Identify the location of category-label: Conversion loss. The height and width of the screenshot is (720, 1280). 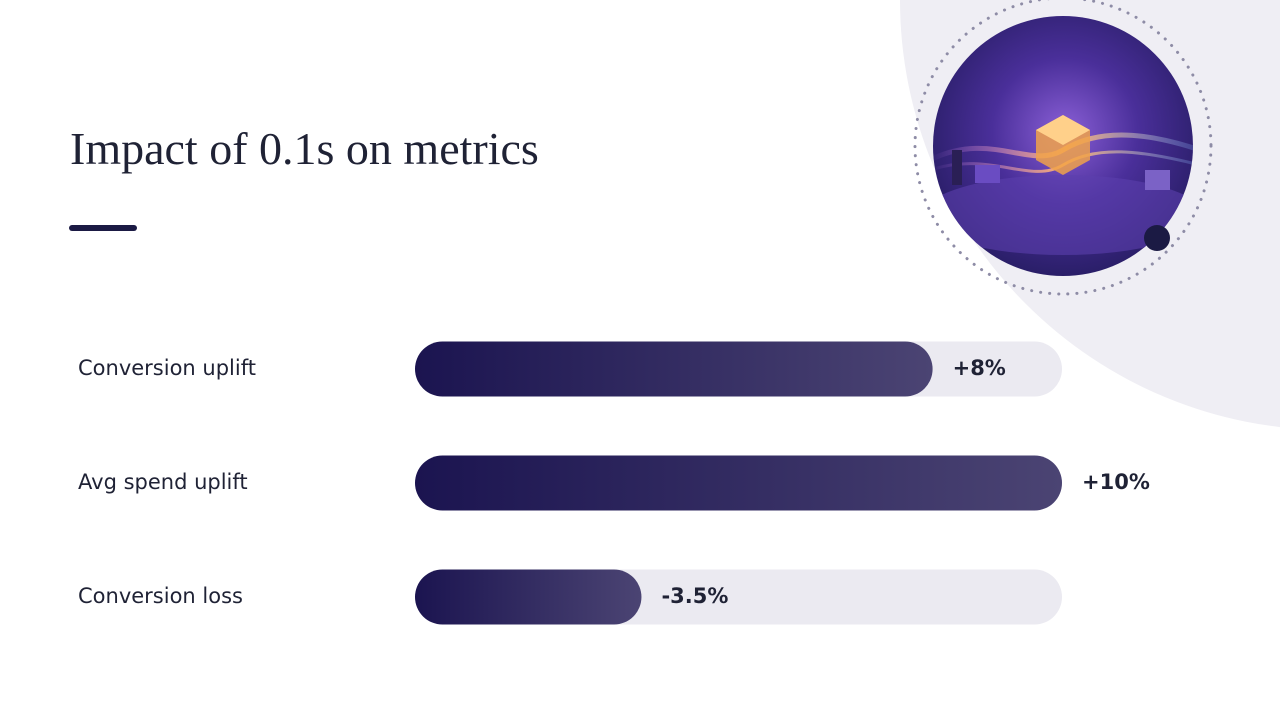
(160, 596).